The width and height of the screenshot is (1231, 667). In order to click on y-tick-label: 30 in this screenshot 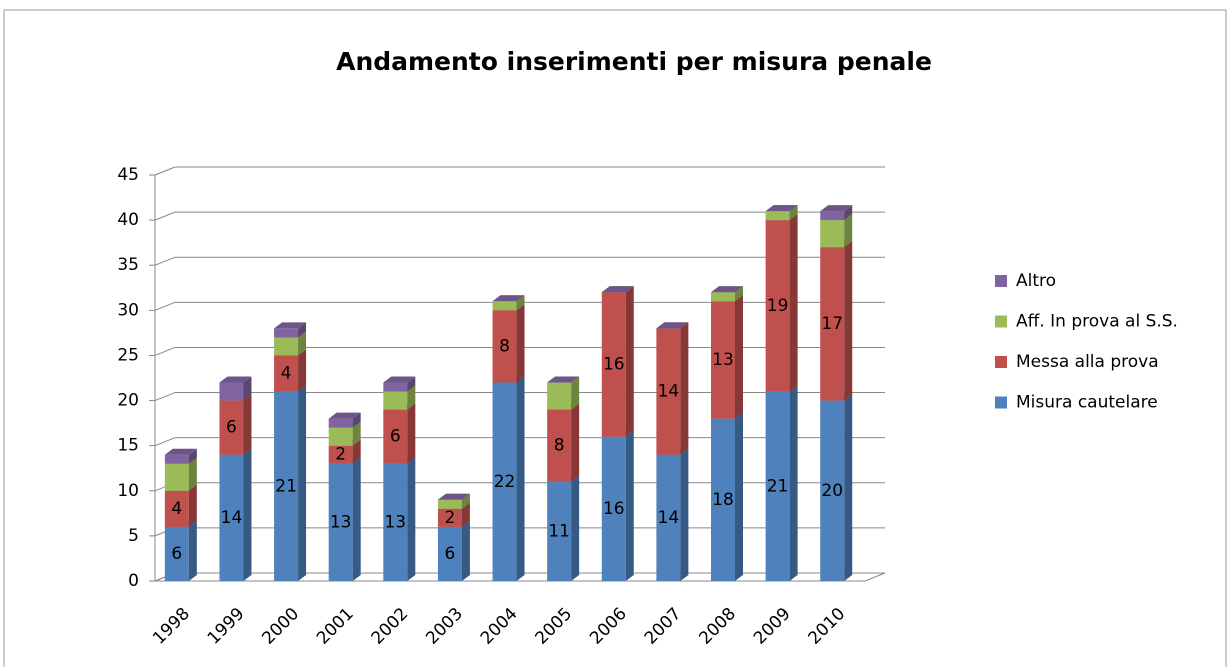, I will do `click(128, 310)`.